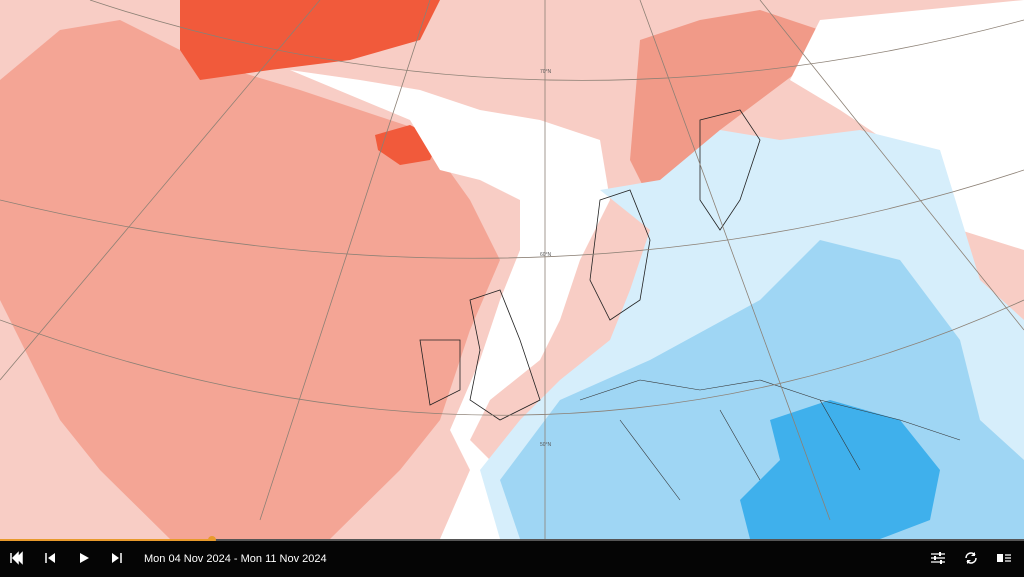 Image resolution: width=1024 pixels, height=577 pixels. What do you see at coordinates (546, 72) in the screenshot?
I see `latitude-label: 70°N` at bounding box center [546, 72].